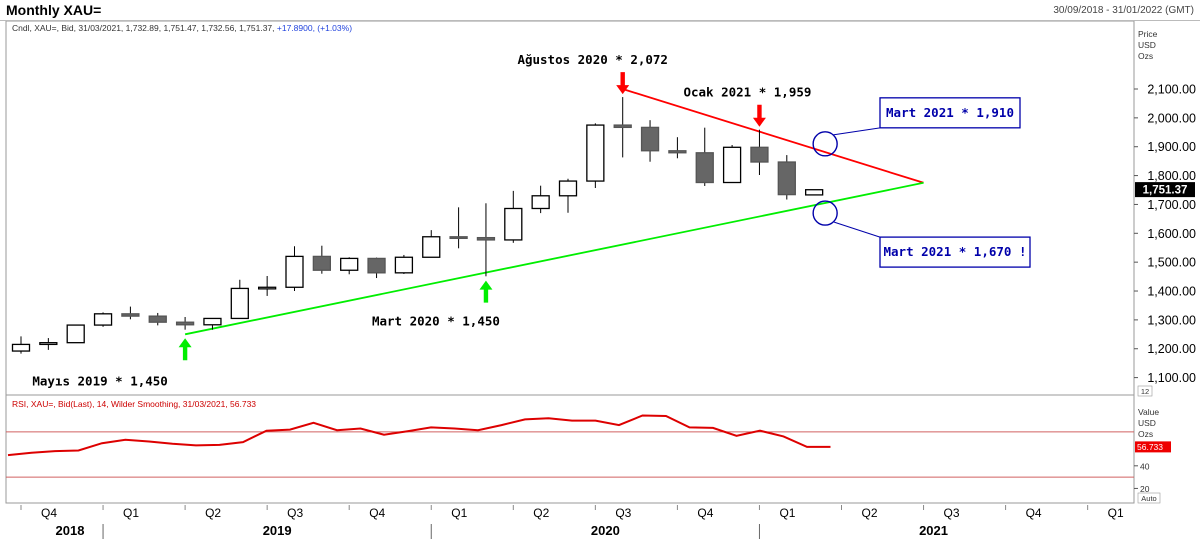 This screenshot has height=553, width=1200. I want to click on callout-label: Mart 2021 * 1,670 !, so click(955, 251).